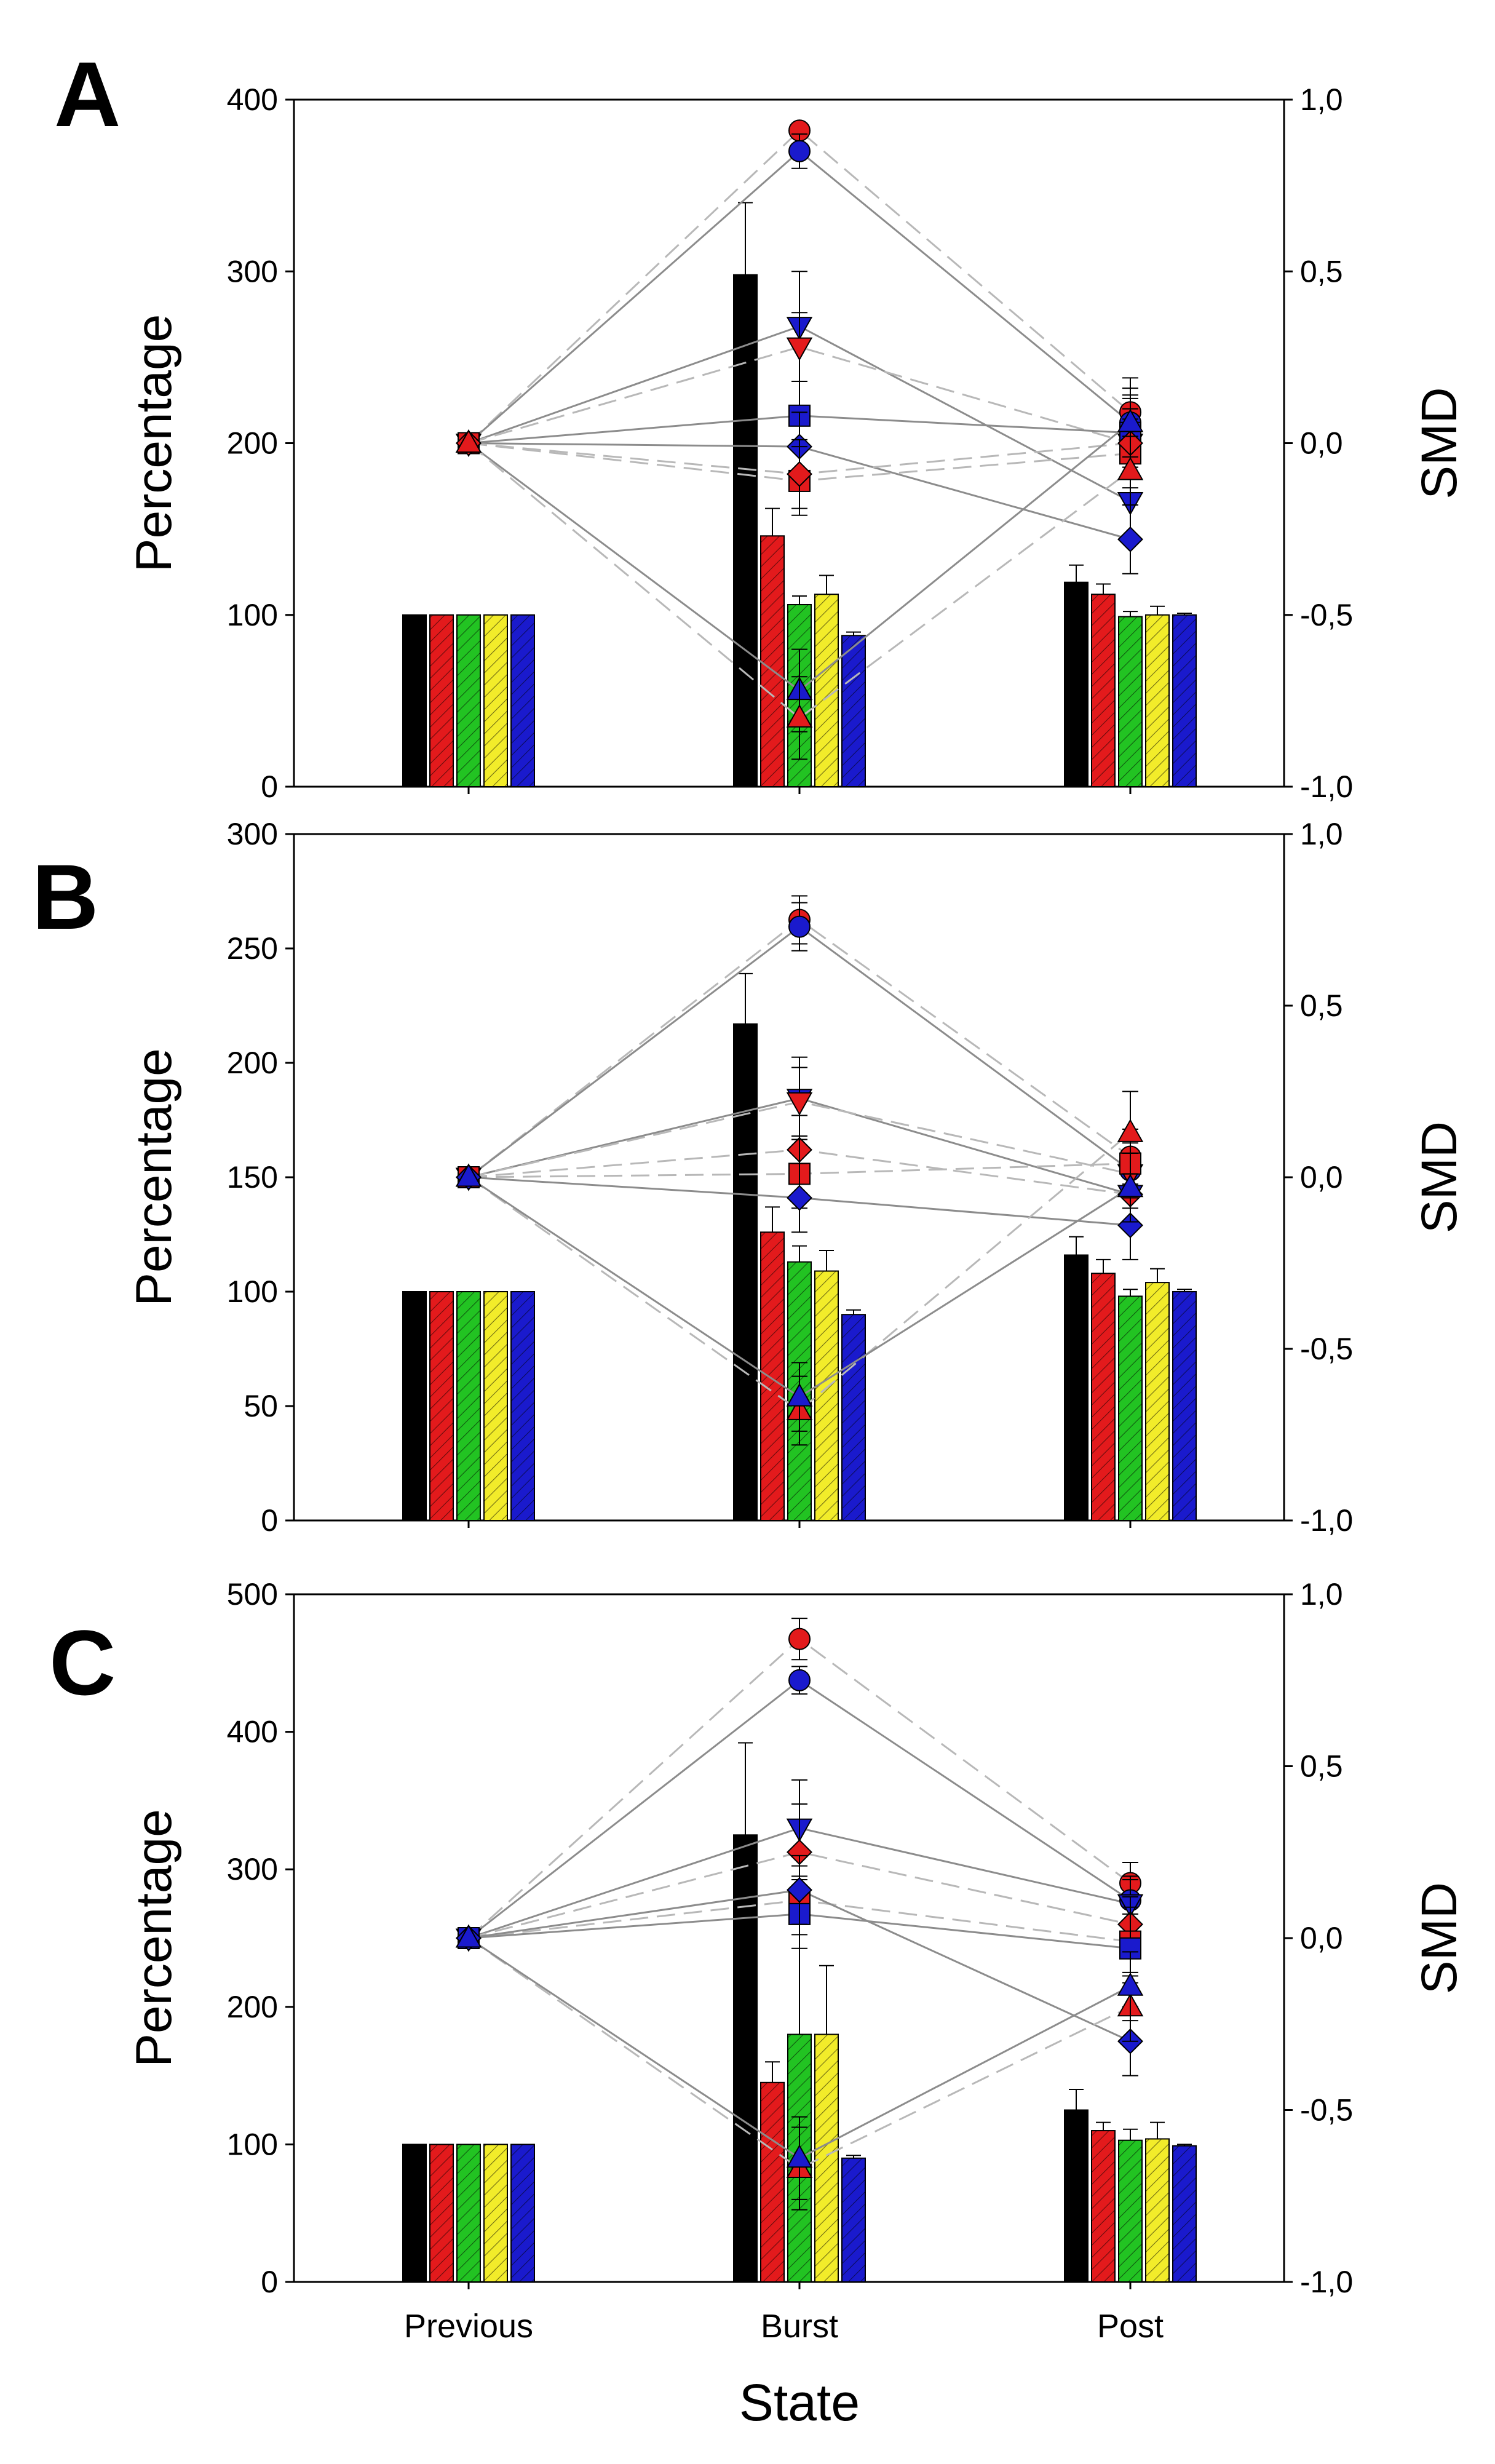 The height and width of the screenshot is (2464, 1495). I want to click on panel-label: C, so click(82, 1662).